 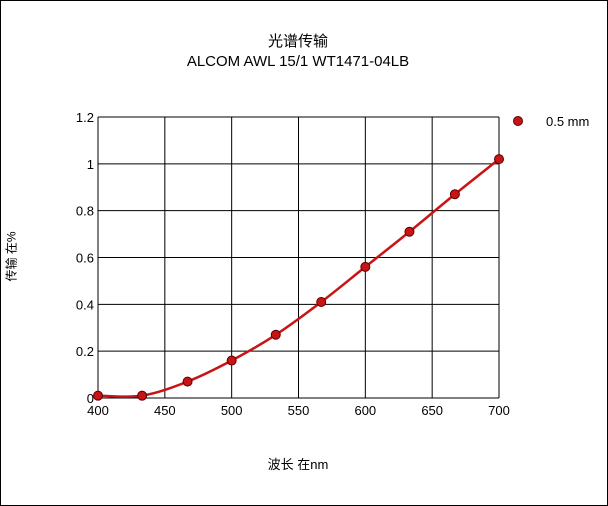 I want to click on chart-subtitle: ALCOM AWL 15/1 WT1471-04LB, so click(x=298, y=61).